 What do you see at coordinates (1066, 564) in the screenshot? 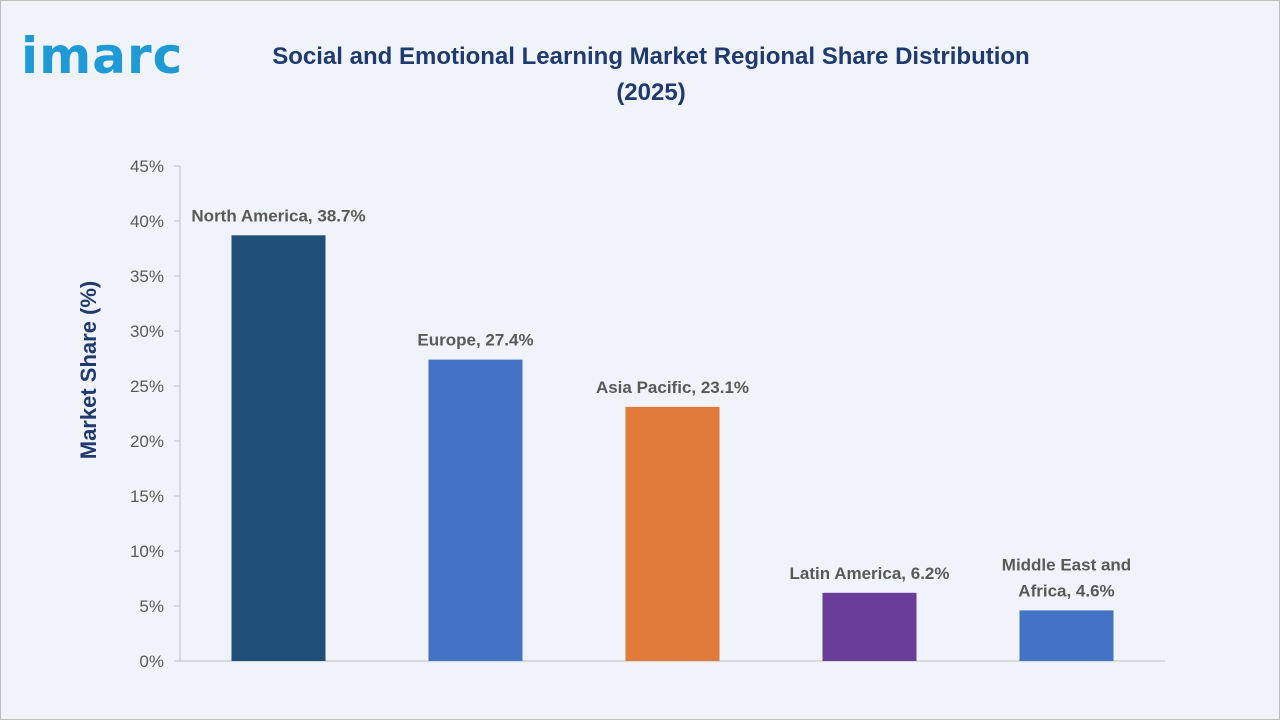
I see `data-label: Middle East and` at bounding box center [1066, 564].